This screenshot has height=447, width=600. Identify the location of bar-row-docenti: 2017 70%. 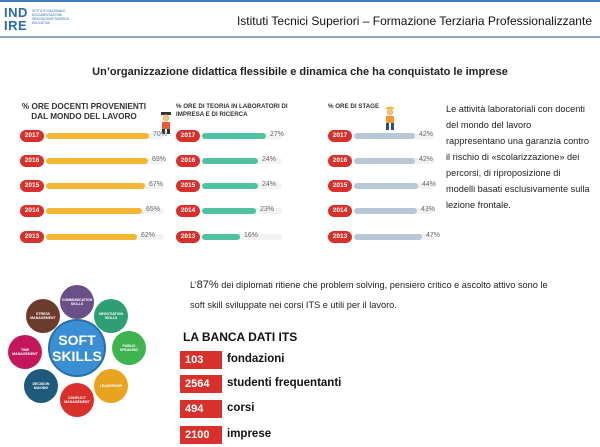
(107, 136).